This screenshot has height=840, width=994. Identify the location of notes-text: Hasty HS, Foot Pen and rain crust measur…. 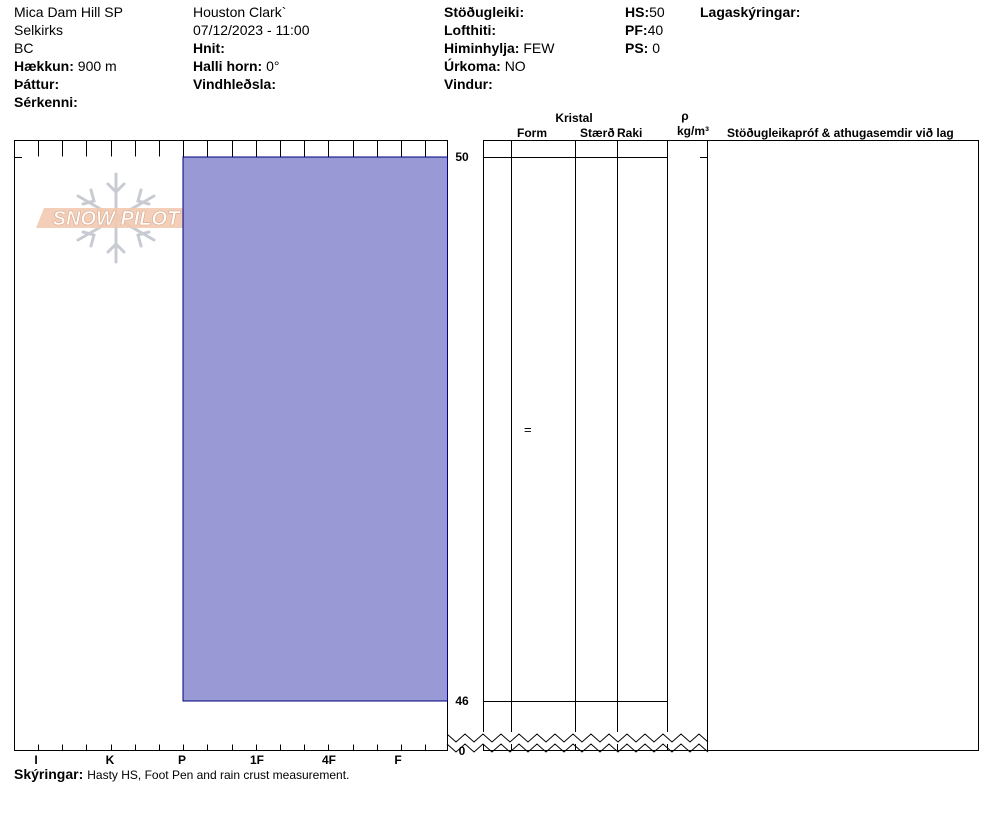
(218, 775).